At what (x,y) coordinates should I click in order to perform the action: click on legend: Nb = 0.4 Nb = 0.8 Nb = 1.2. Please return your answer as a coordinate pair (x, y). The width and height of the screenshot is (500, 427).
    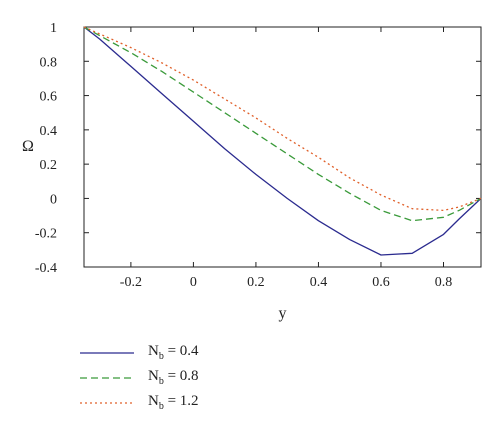
    Looking at the image, I should click on (139, 377).